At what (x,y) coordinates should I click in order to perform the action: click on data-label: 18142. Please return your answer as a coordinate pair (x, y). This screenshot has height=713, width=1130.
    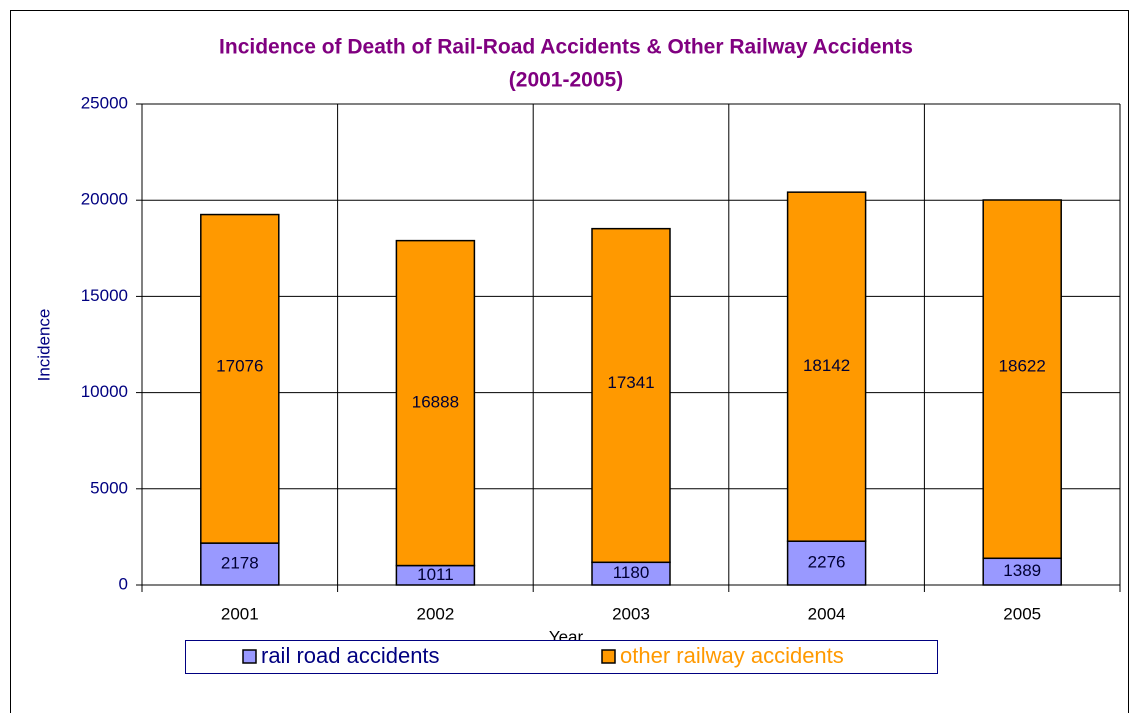
    Looking at the image, I should click on (826, 365).